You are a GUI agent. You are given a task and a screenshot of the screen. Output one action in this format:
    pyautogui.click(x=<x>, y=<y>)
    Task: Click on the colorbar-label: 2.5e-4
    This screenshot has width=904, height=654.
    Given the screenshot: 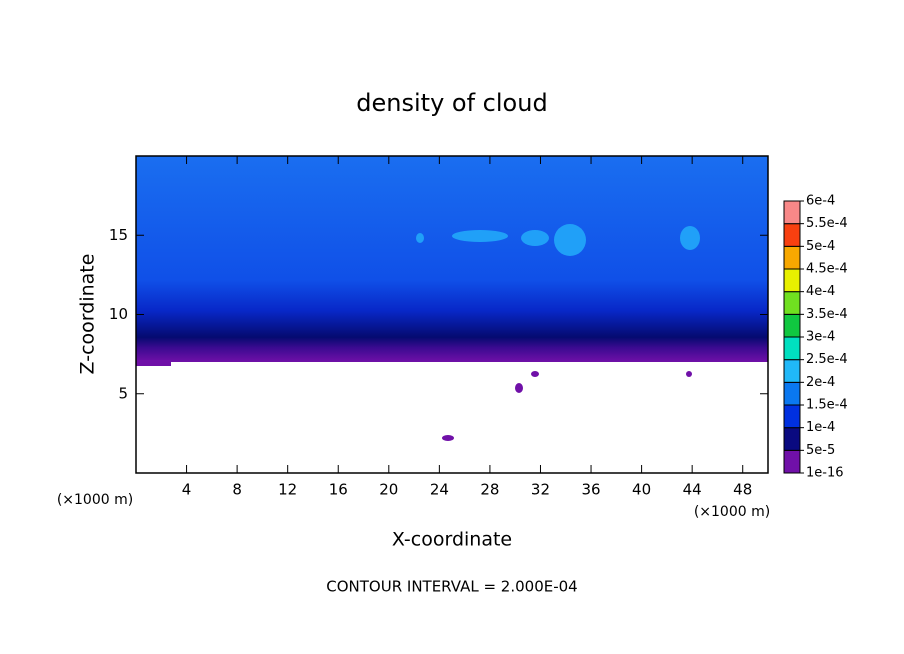 What is the action you would take?
    pyautogui.click(x=827, y=359)
    